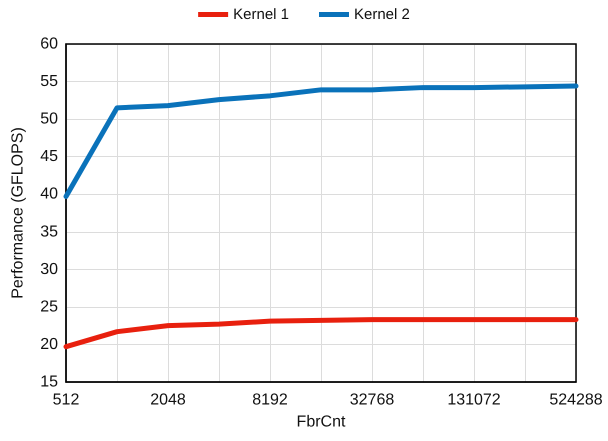  Describe the element at coordinates (474, 400) in the screenshot. I see `x-tick-label: 131072` at that location.